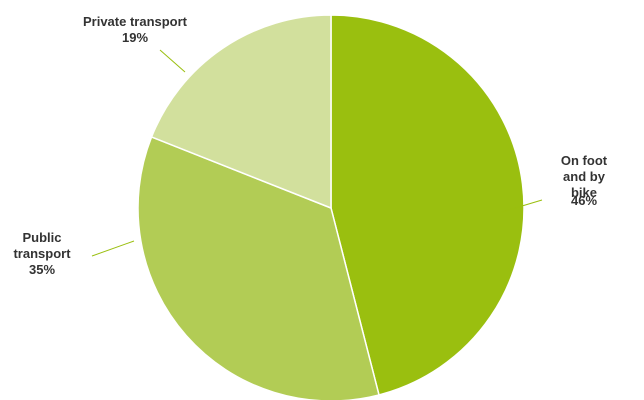 The width and height of the screenshot is (644, 400). What do you see at coordinates (584, 200) in the screenshot?
I see `slice-value: 46%` at bounding box center [584, 200].